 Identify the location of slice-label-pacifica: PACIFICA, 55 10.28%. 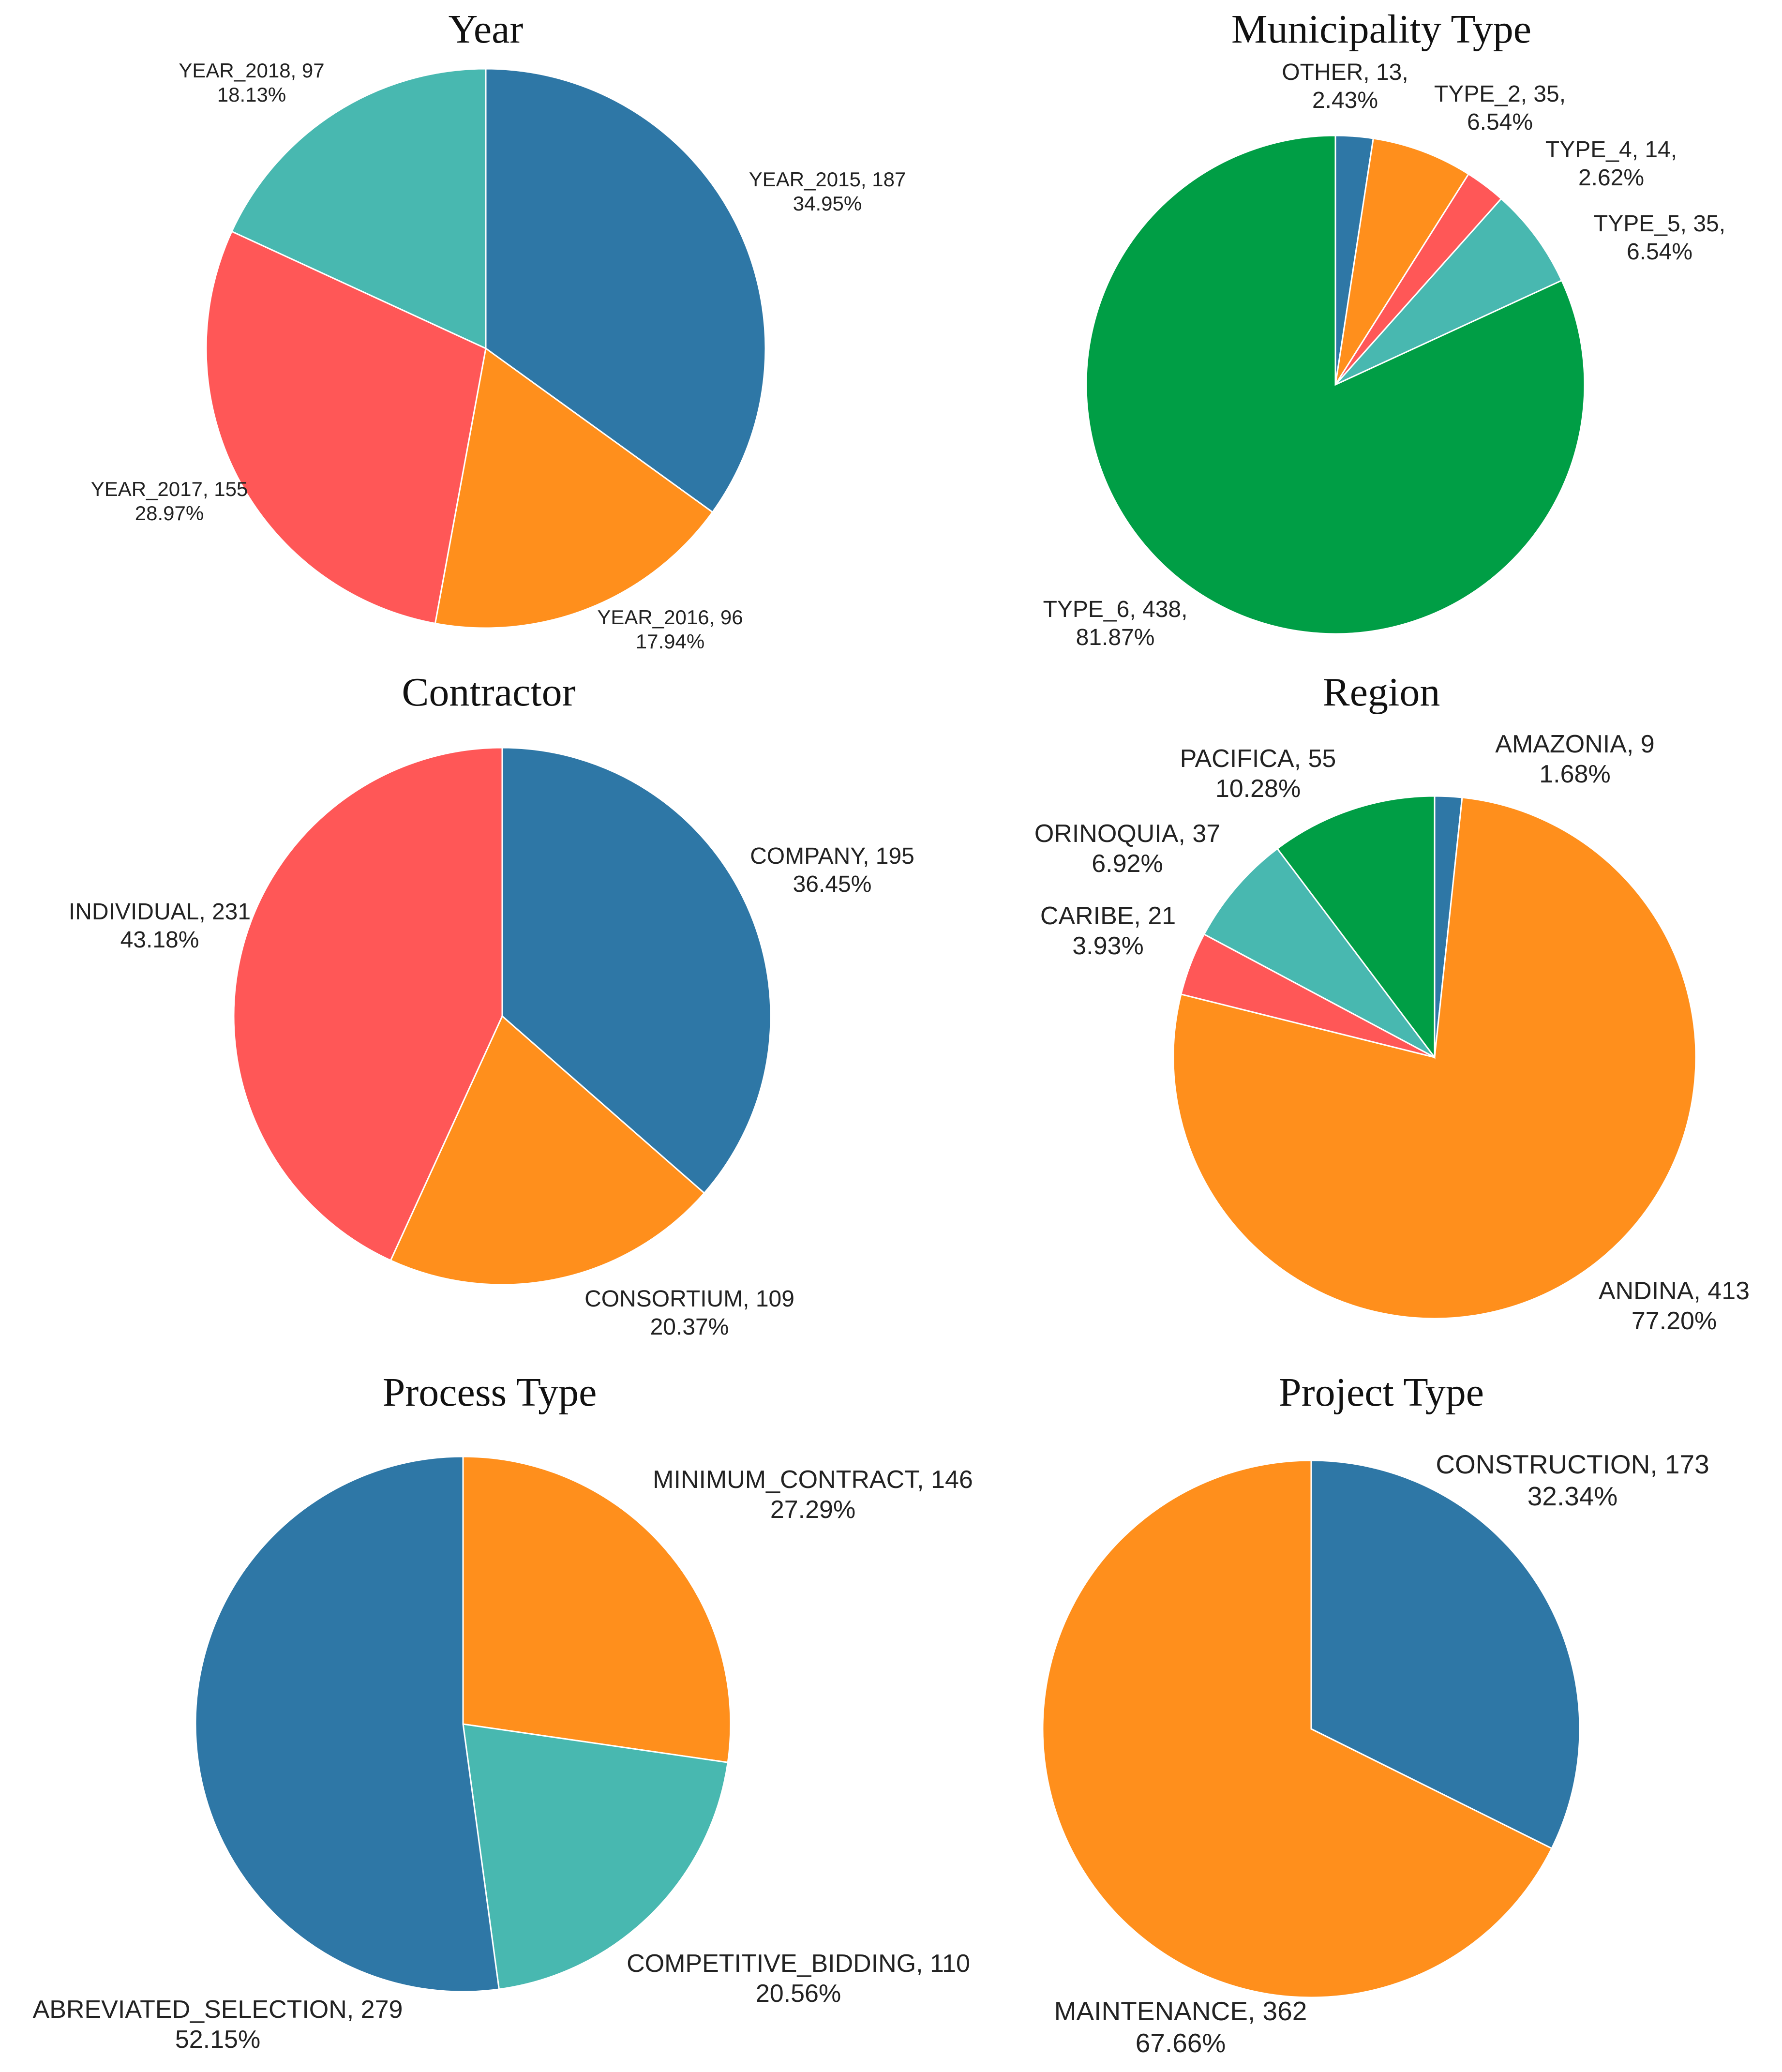
(1258, 774).